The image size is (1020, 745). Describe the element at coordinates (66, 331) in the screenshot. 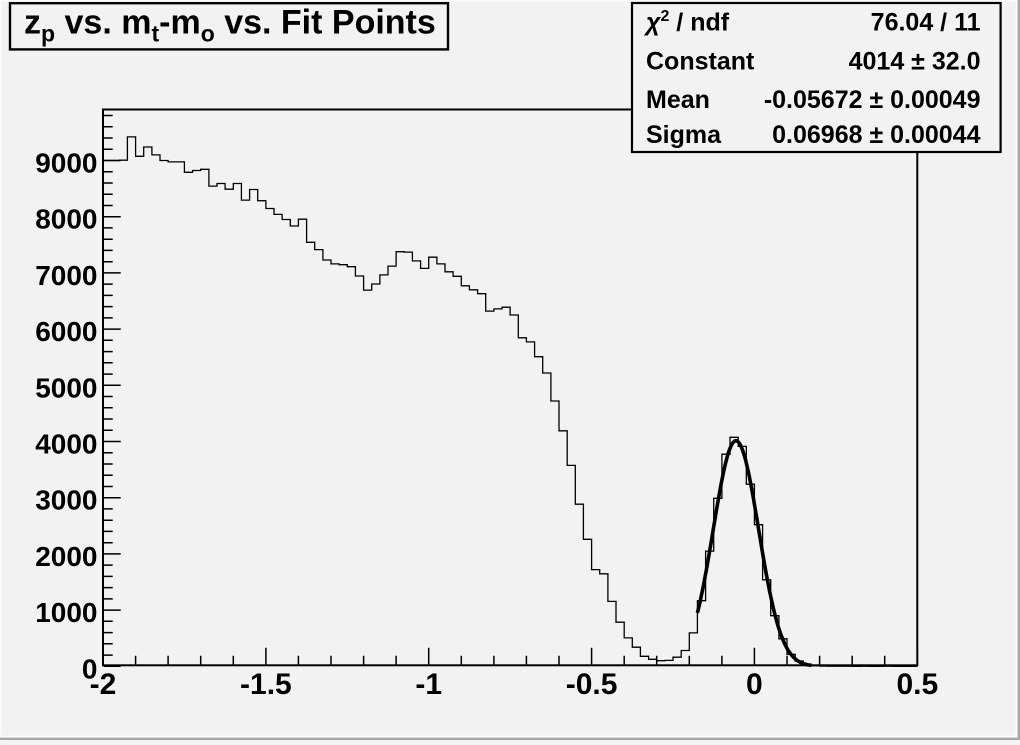

I see `svg-text: 6000` at that location.